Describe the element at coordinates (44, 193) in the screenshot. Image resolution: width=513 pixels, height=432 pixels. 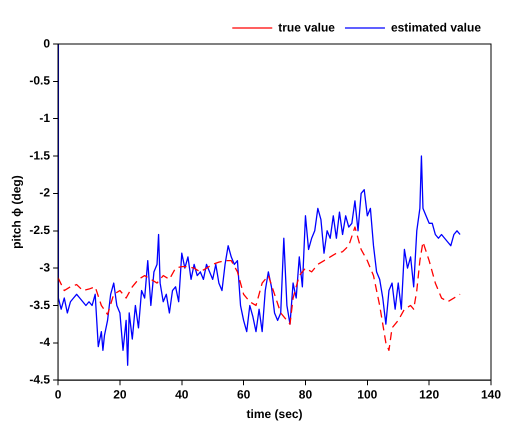
I see `y-tick-label: -2` at that location.